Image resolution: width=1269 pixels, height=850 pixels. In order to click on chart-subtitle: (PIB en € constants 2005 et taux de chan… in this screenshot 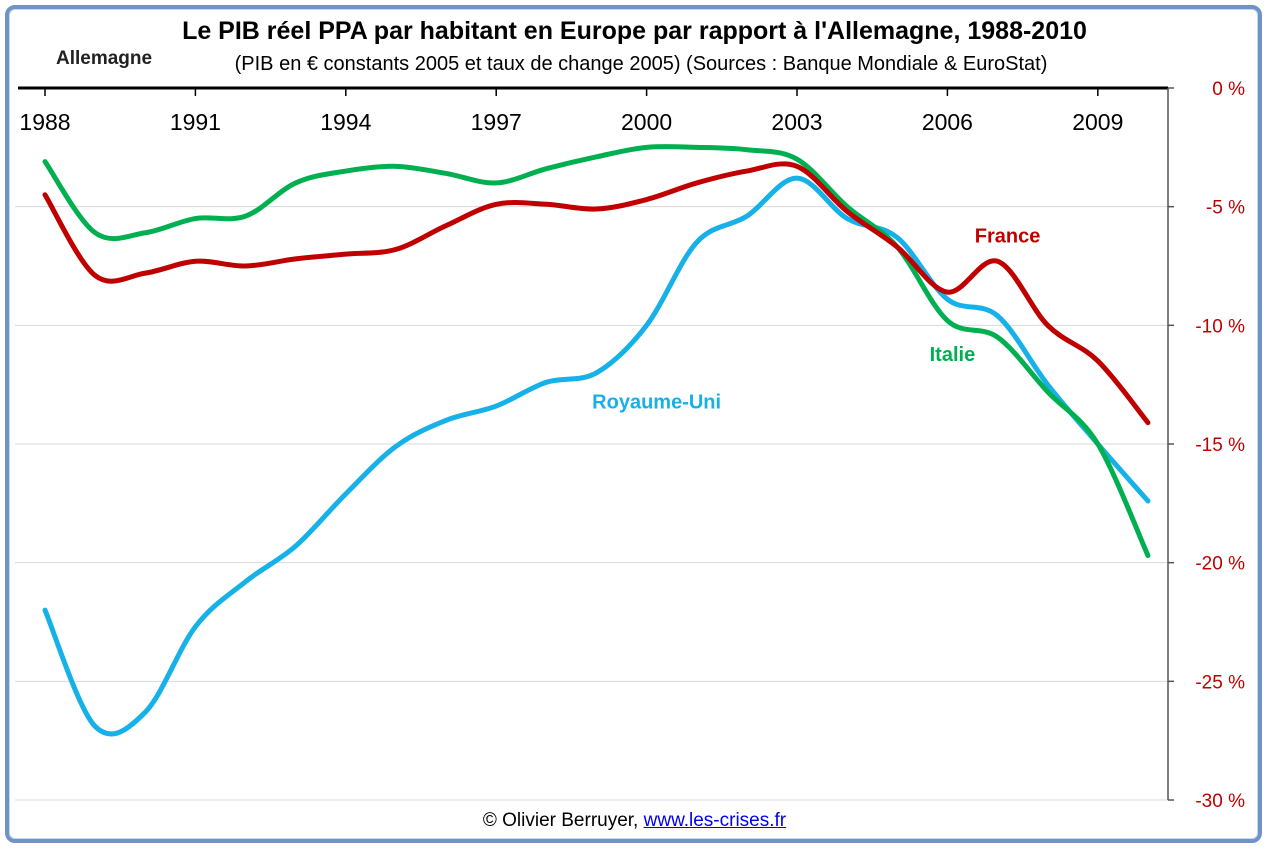, I will do `click(641, 64)`.